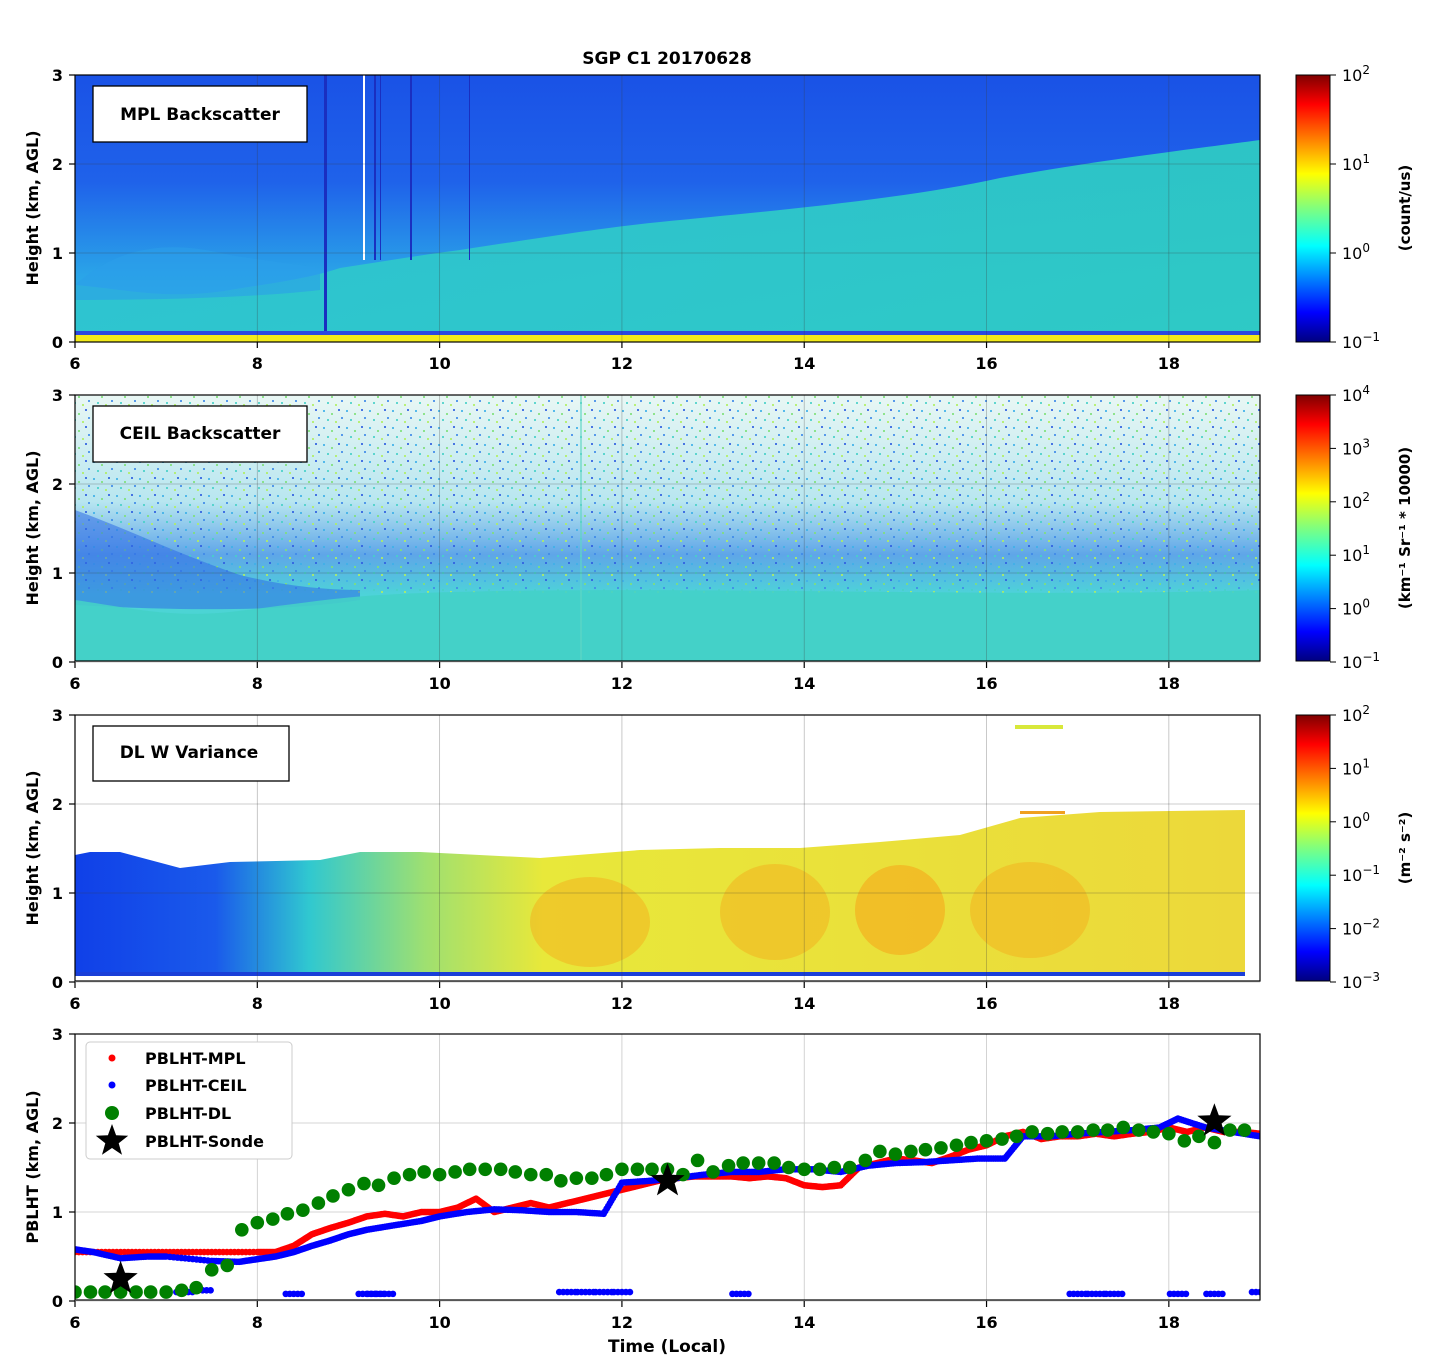 The image size is (1430, 1371). Describe the element at coordinates (1355, 847) in the screenshot. I see `dl-colorbar-ticks: 10² 10¹ 10⁰ 10⁻¹ 10⁻² 10⁻³` at that location.